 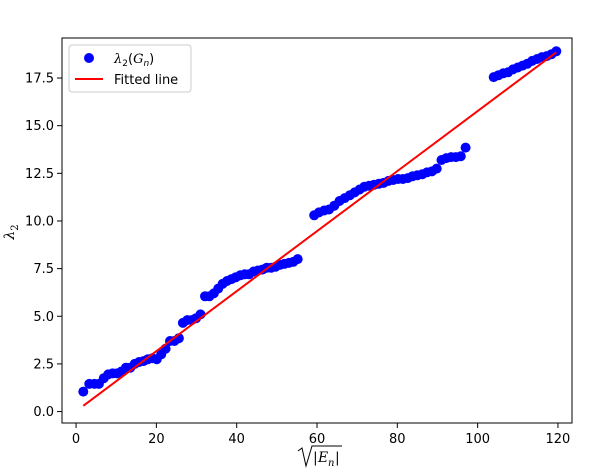 What do you see at coordinates (317, 439) in the screenshot?
I see `x-tick-label: 60` at bounding box center [317, 439].